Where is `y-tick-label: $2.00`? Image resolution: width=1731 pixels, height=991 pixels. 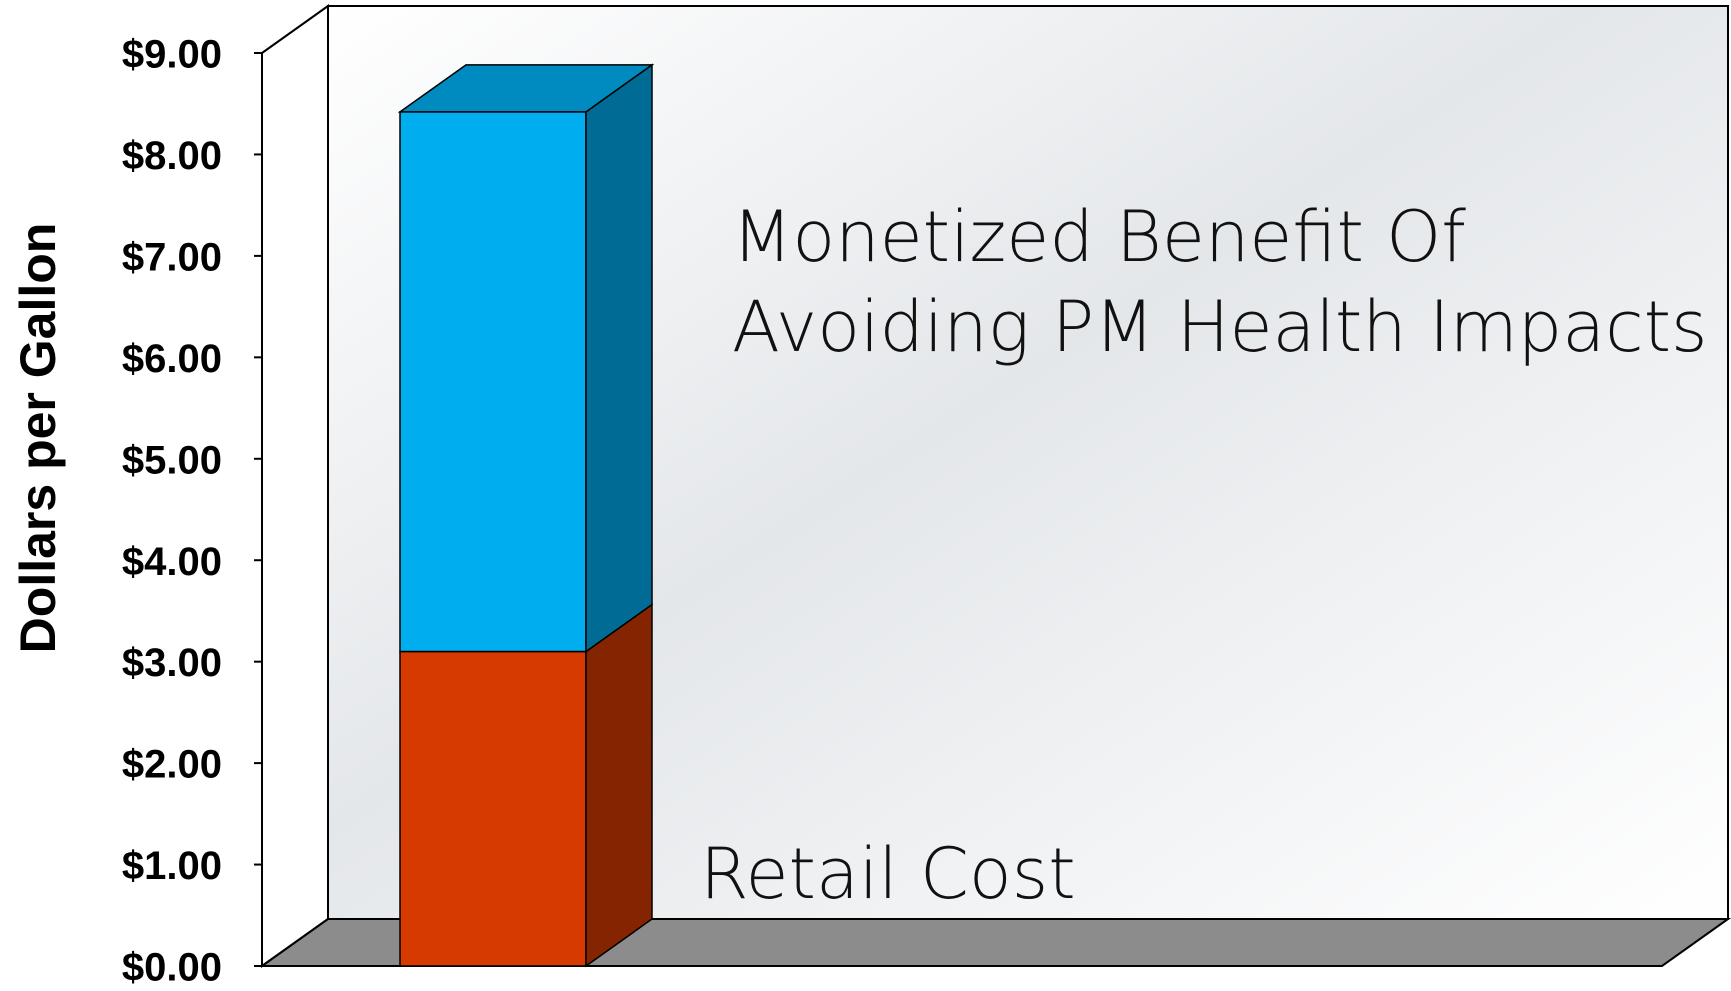 y-tick-label: $2.00 is located at coordinates (172, 765).